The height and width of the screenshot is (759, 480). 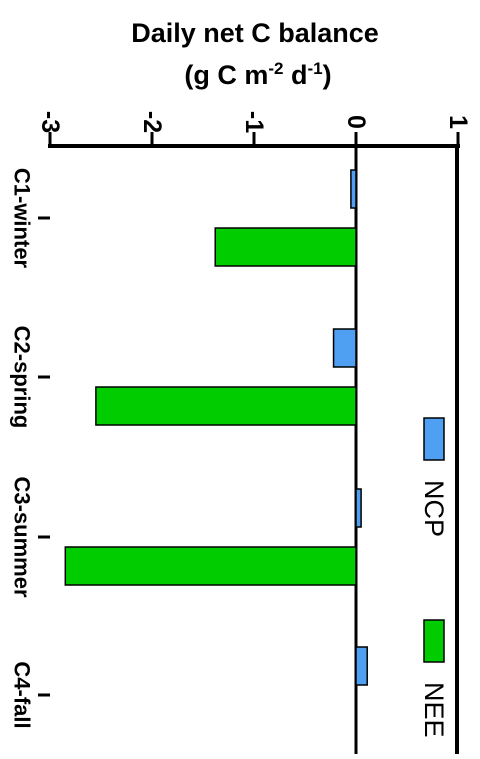 I want to click on category-label: C2-spring, so click(x=22, y=377).